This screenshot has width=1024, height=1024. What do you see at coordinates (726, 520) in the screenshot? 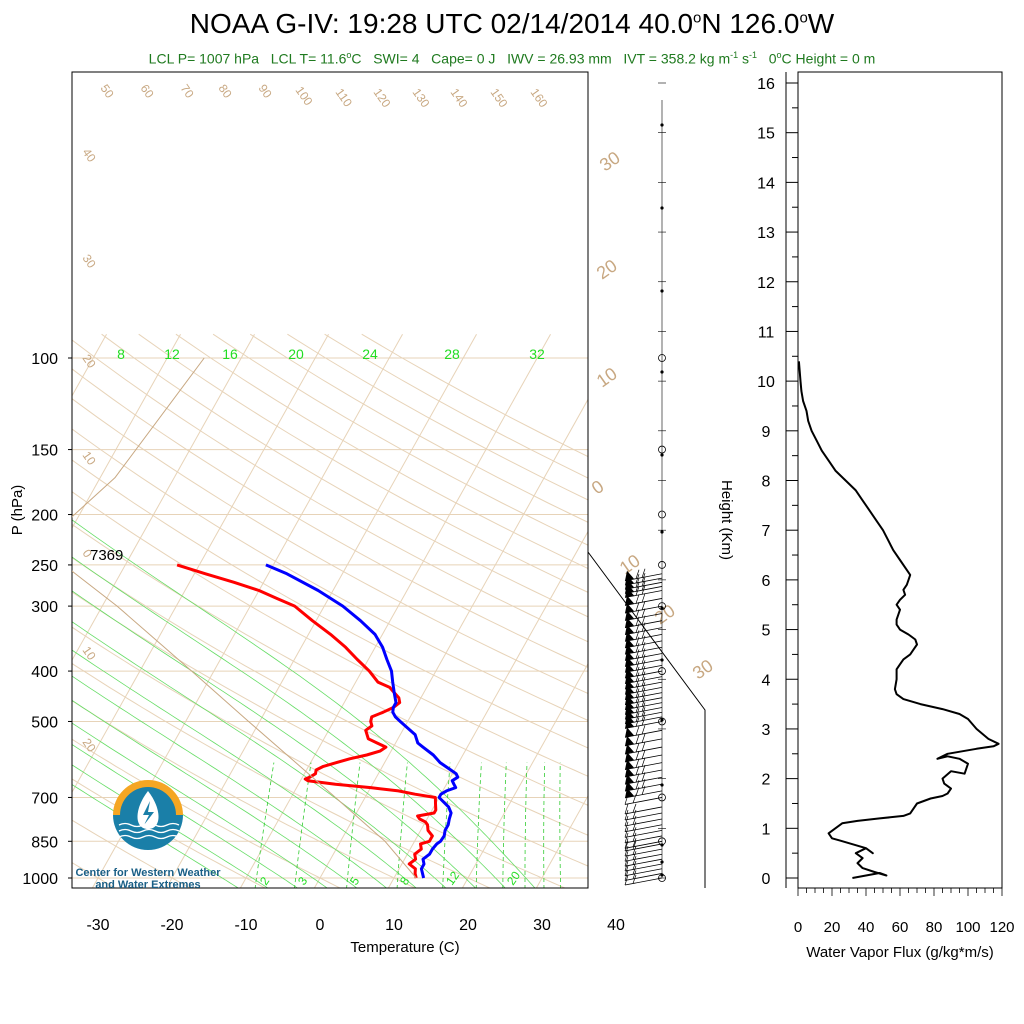
I see `height-axis-label: Height (Km)` at bounding box center [726, 520].